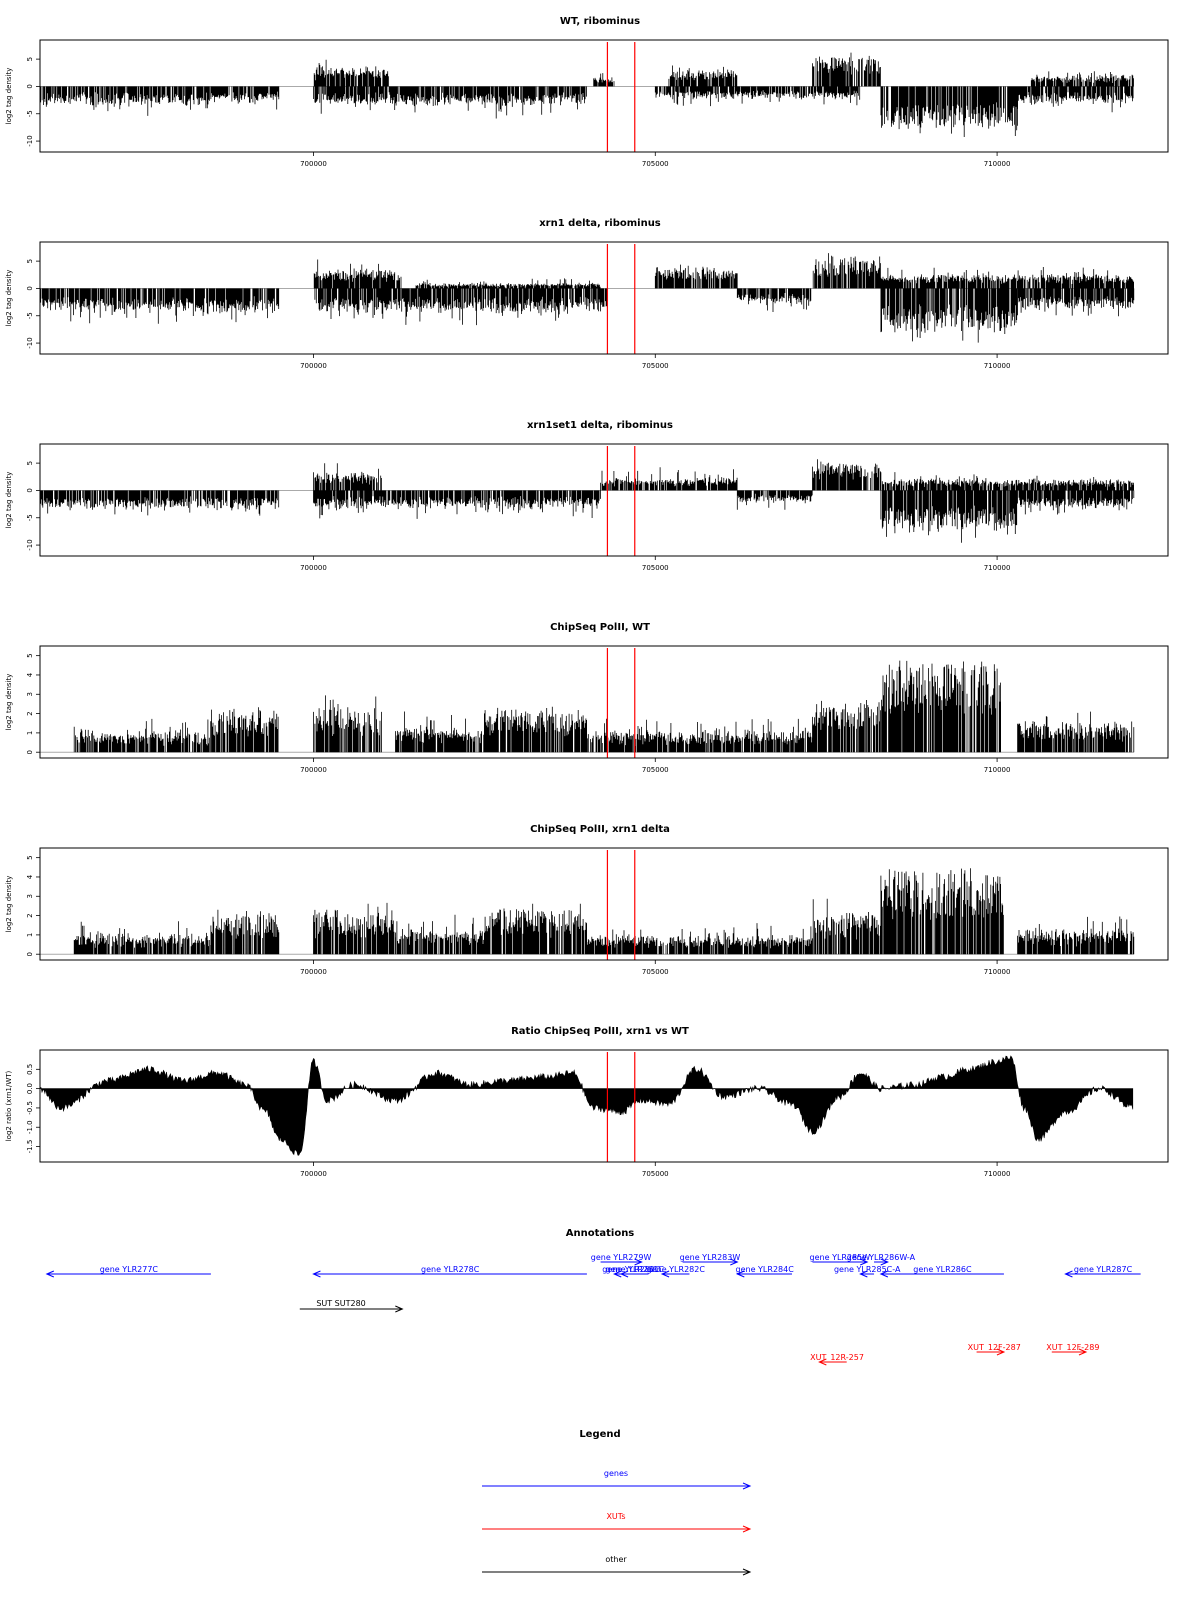 The image size is (1200, 1600). I want to click on gene-label: gene YLR287C, so click(1103, 1269).